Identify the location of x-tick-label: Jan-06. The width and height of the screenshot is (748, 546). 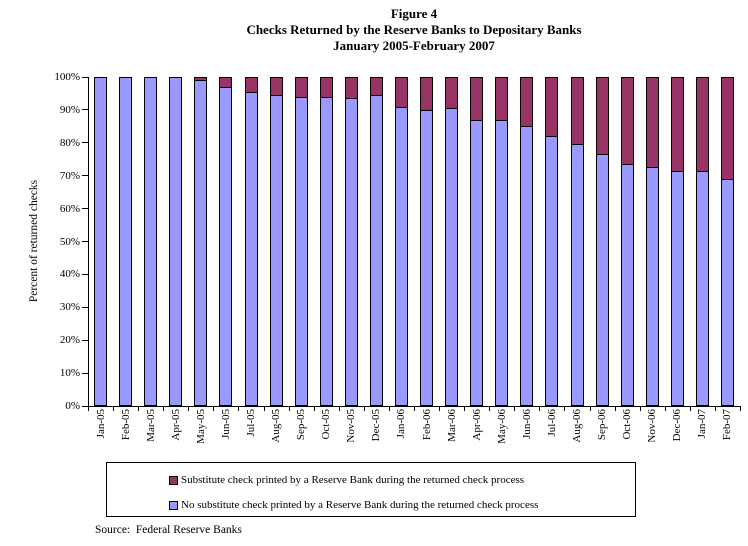
(401, 424).